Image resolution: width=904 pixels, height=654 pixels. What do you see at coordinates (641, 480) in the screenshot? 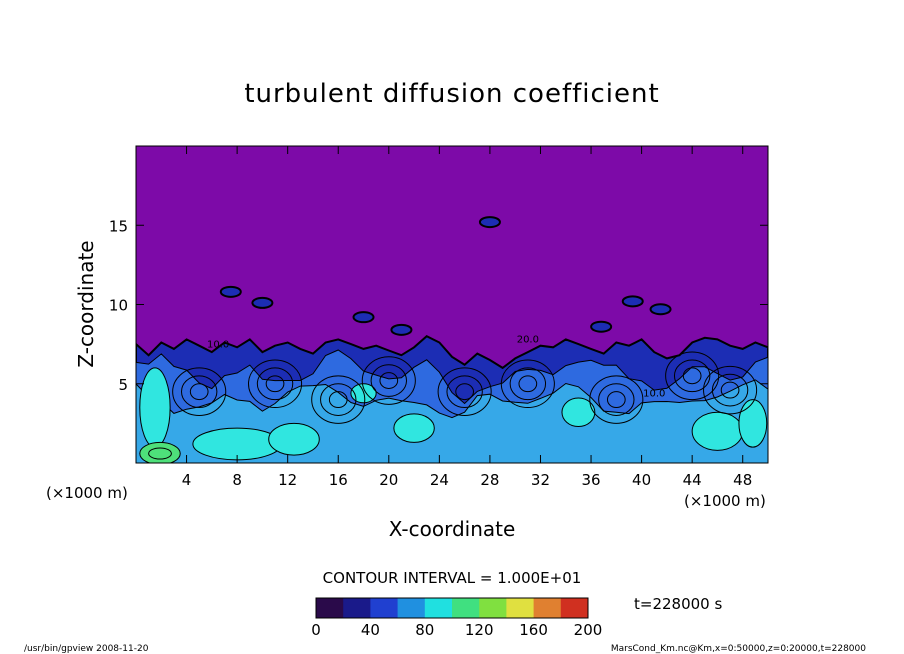
I see `x-tick-label: 40` at bounding box center [641, 480].